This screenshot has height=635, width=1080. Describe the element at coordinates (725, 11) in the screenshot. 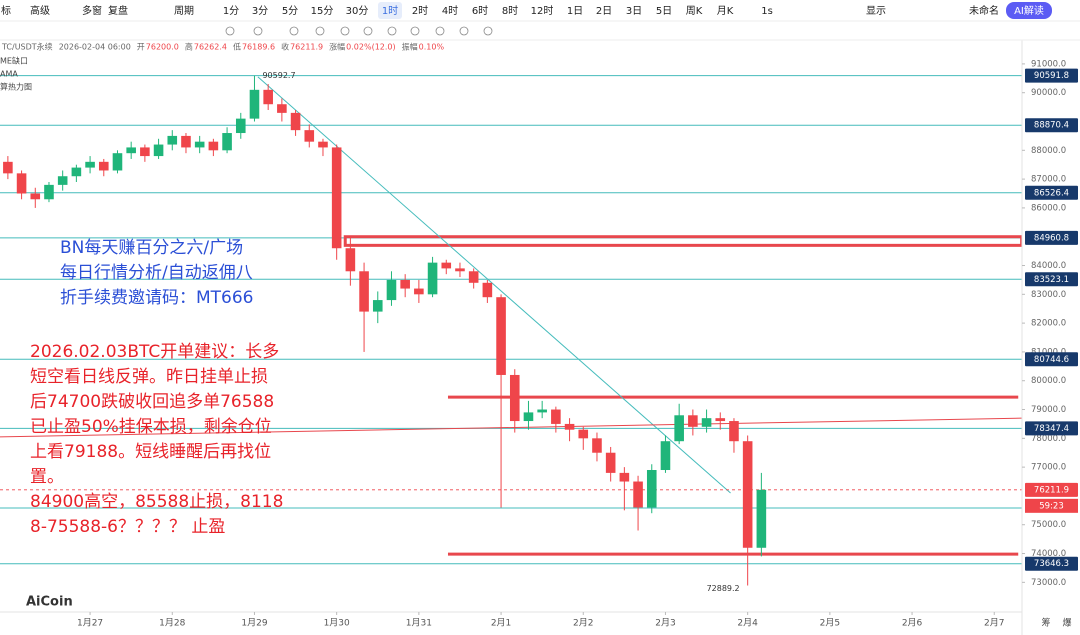

I see `period: 月K` at that location.